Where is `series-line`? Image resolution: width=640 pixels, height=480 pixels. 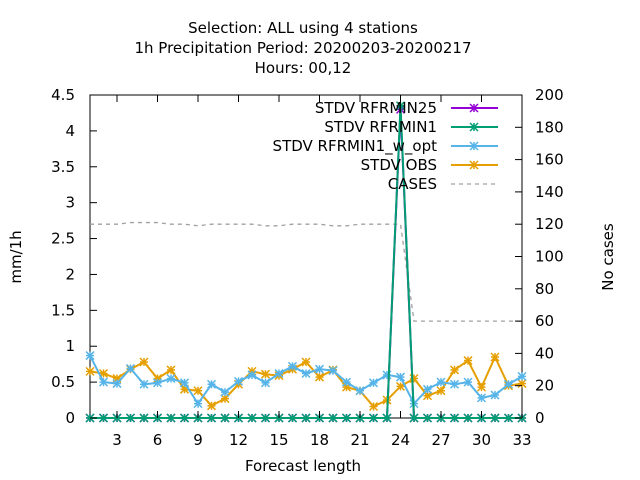 series-line is located at coordinates (306, 271).